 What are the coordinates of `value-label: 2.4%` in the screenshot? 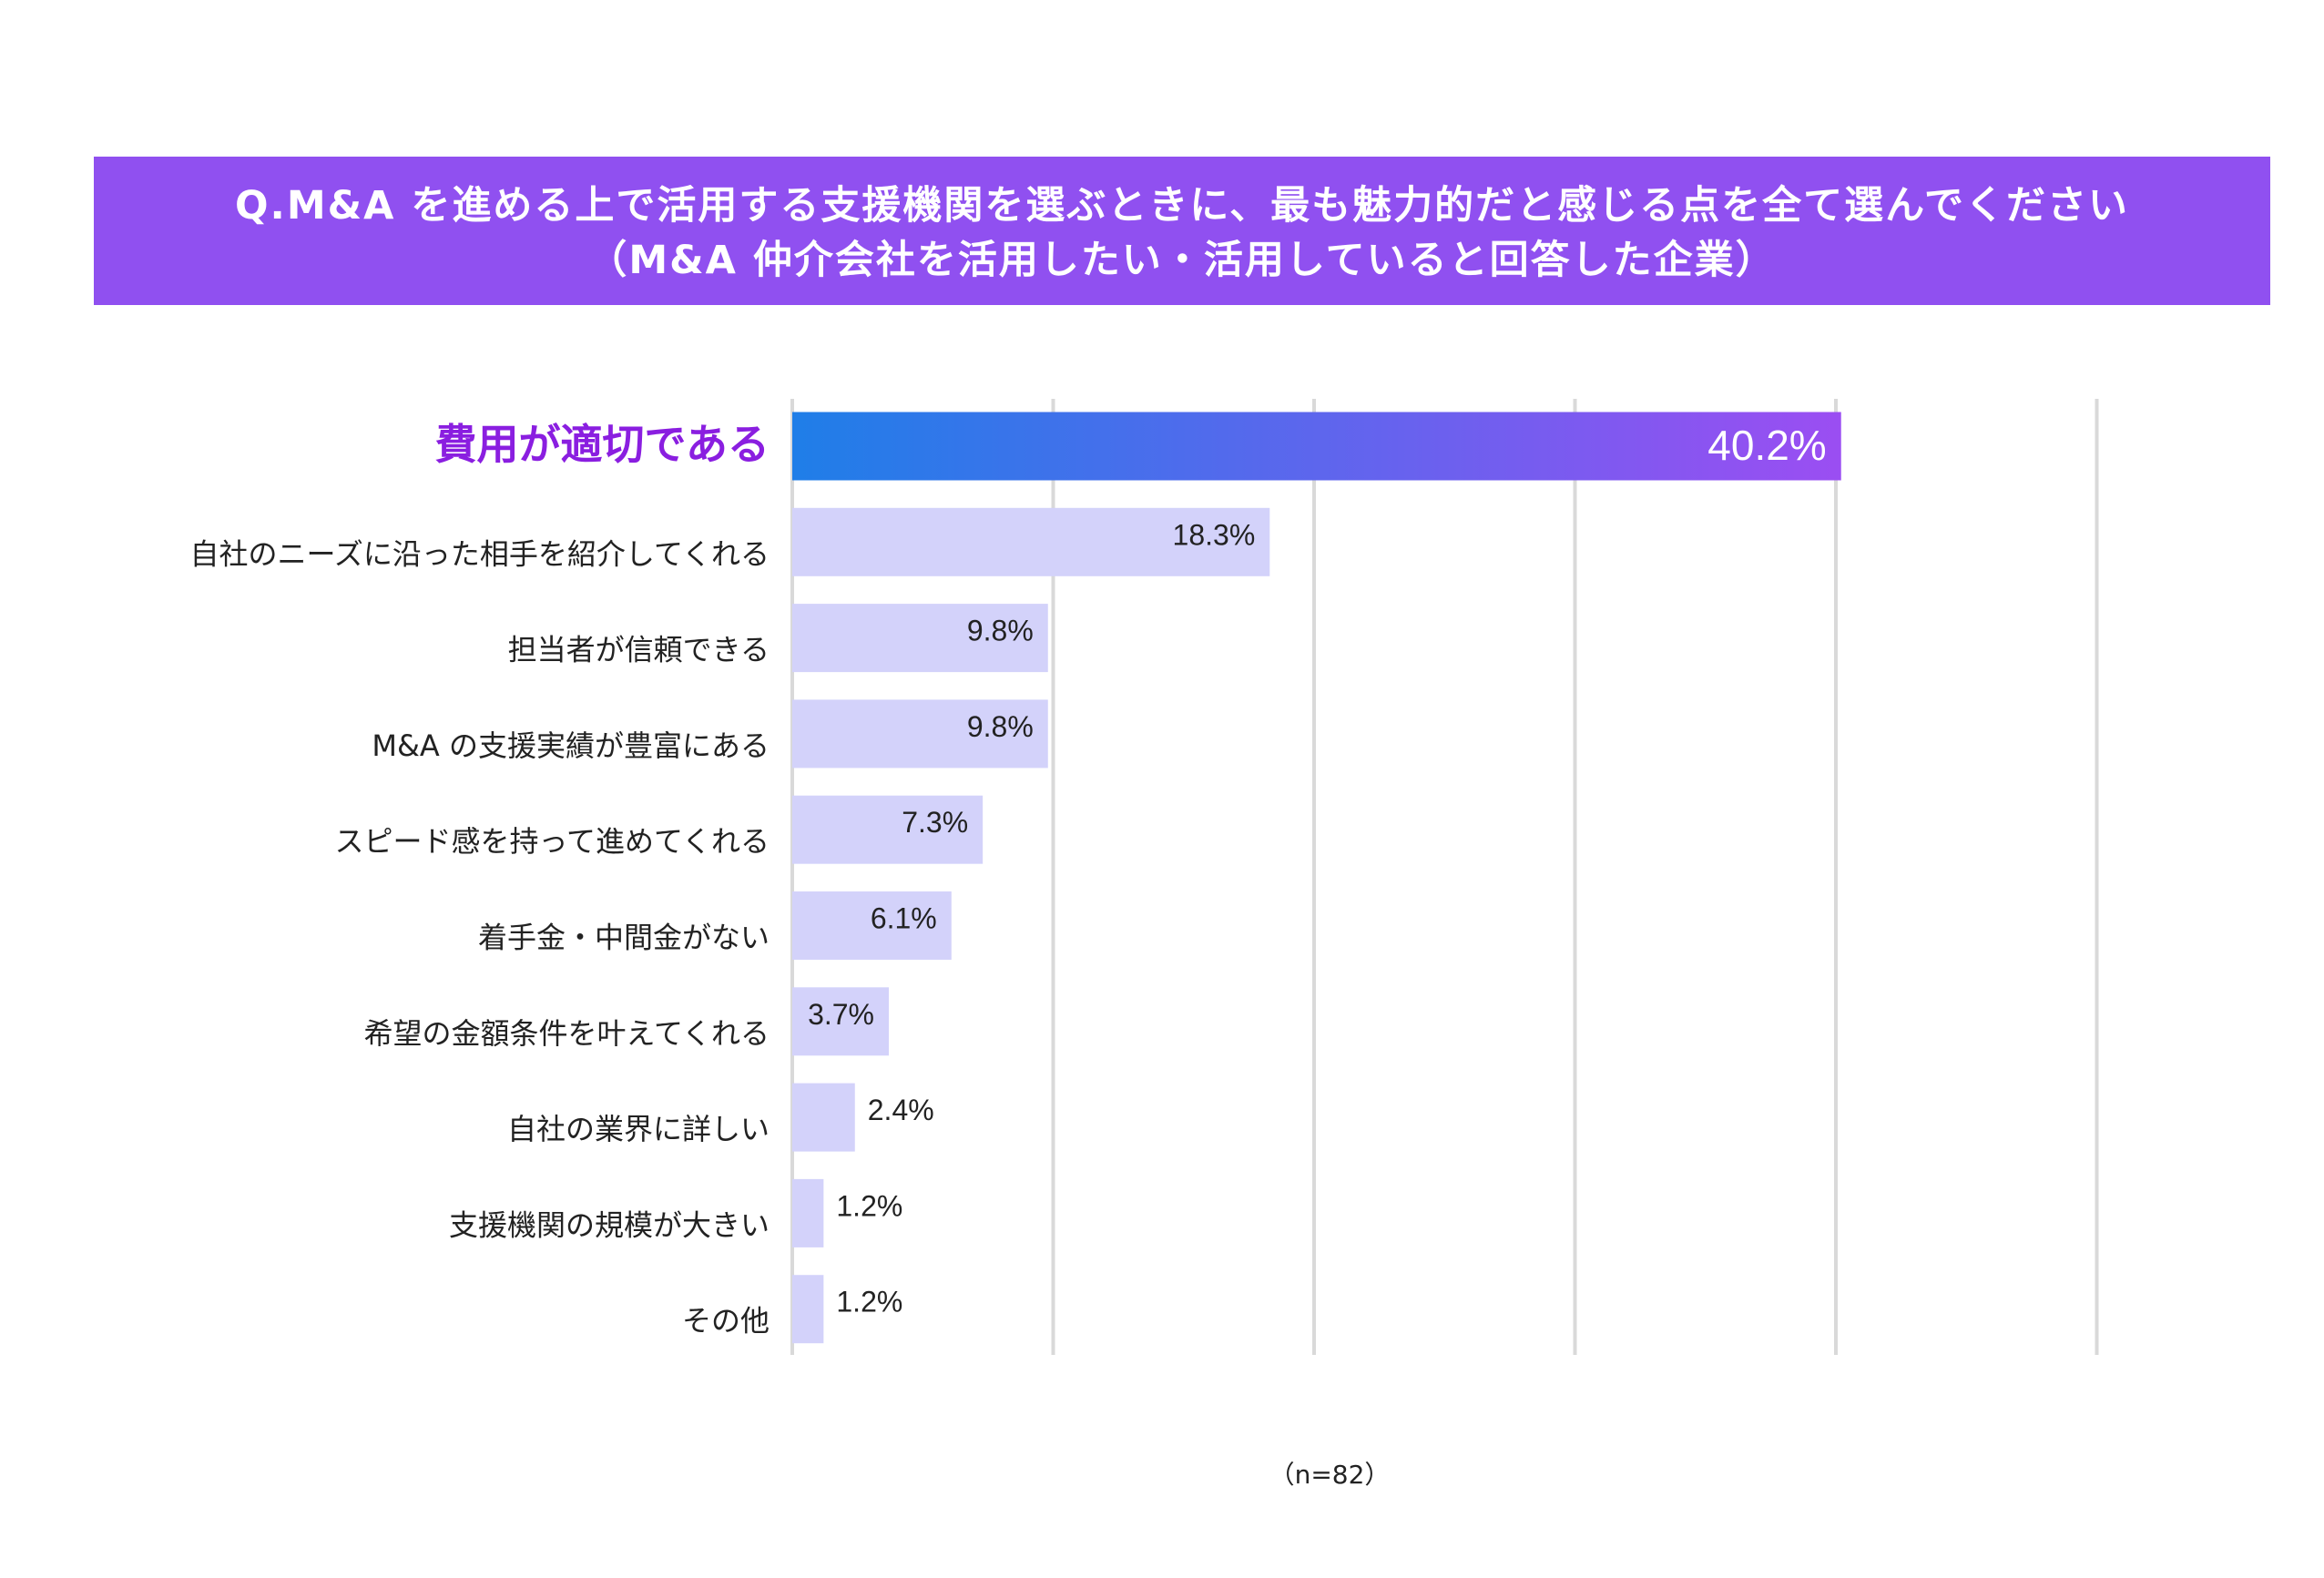 It's located at (901, 1110).